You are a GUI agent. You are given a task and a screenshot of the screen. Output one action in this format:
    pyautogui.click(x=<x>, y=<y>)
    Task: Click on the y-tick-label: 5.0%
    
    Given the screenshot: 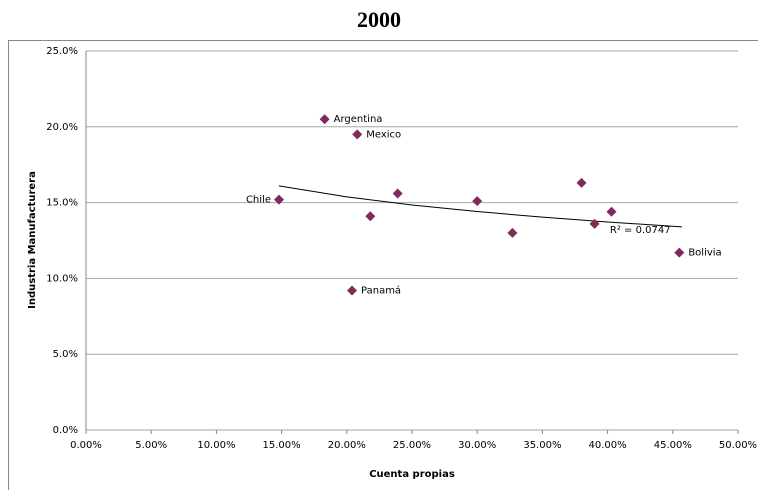 What is the action you would take?
    pyautogui.click(x=65, y=354)
    